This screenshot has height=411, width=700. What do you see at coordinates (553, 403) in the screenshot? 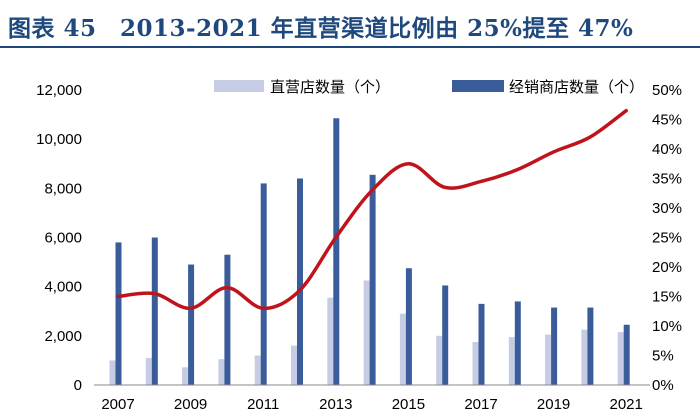
I see `x-tick-label: 2019` at bounding box center [553, 403].